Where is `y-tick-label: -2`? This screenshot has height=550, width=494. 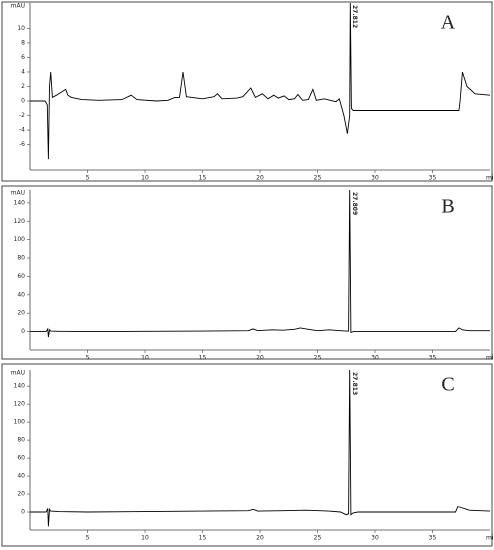 y-tick-label: -2 is located at coordinates (22, 115).